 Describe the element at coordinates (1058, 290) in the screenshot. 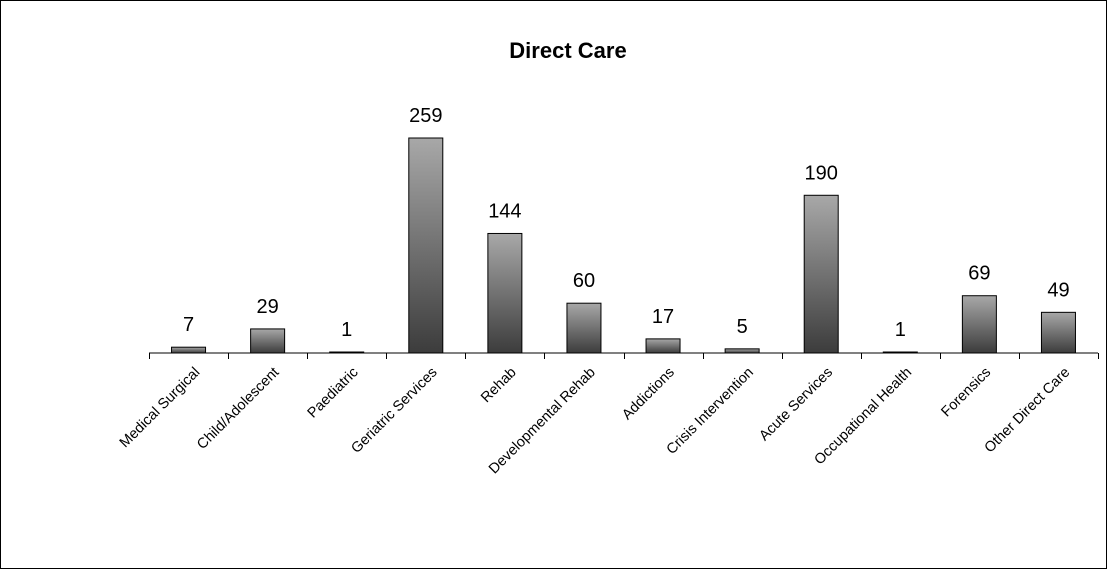

I see `data-label: 49` at that location.